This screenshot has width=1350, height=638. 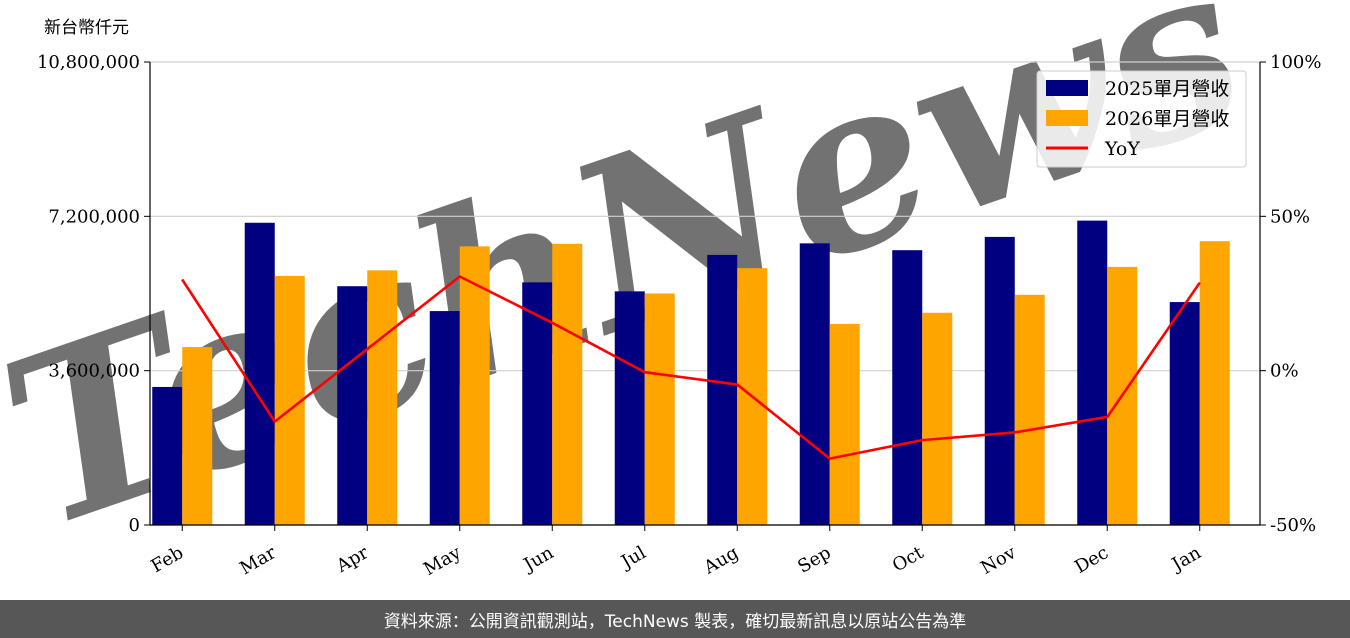 I want to click on legend-label: 2026單月營收, so click(x=1167, y=119).